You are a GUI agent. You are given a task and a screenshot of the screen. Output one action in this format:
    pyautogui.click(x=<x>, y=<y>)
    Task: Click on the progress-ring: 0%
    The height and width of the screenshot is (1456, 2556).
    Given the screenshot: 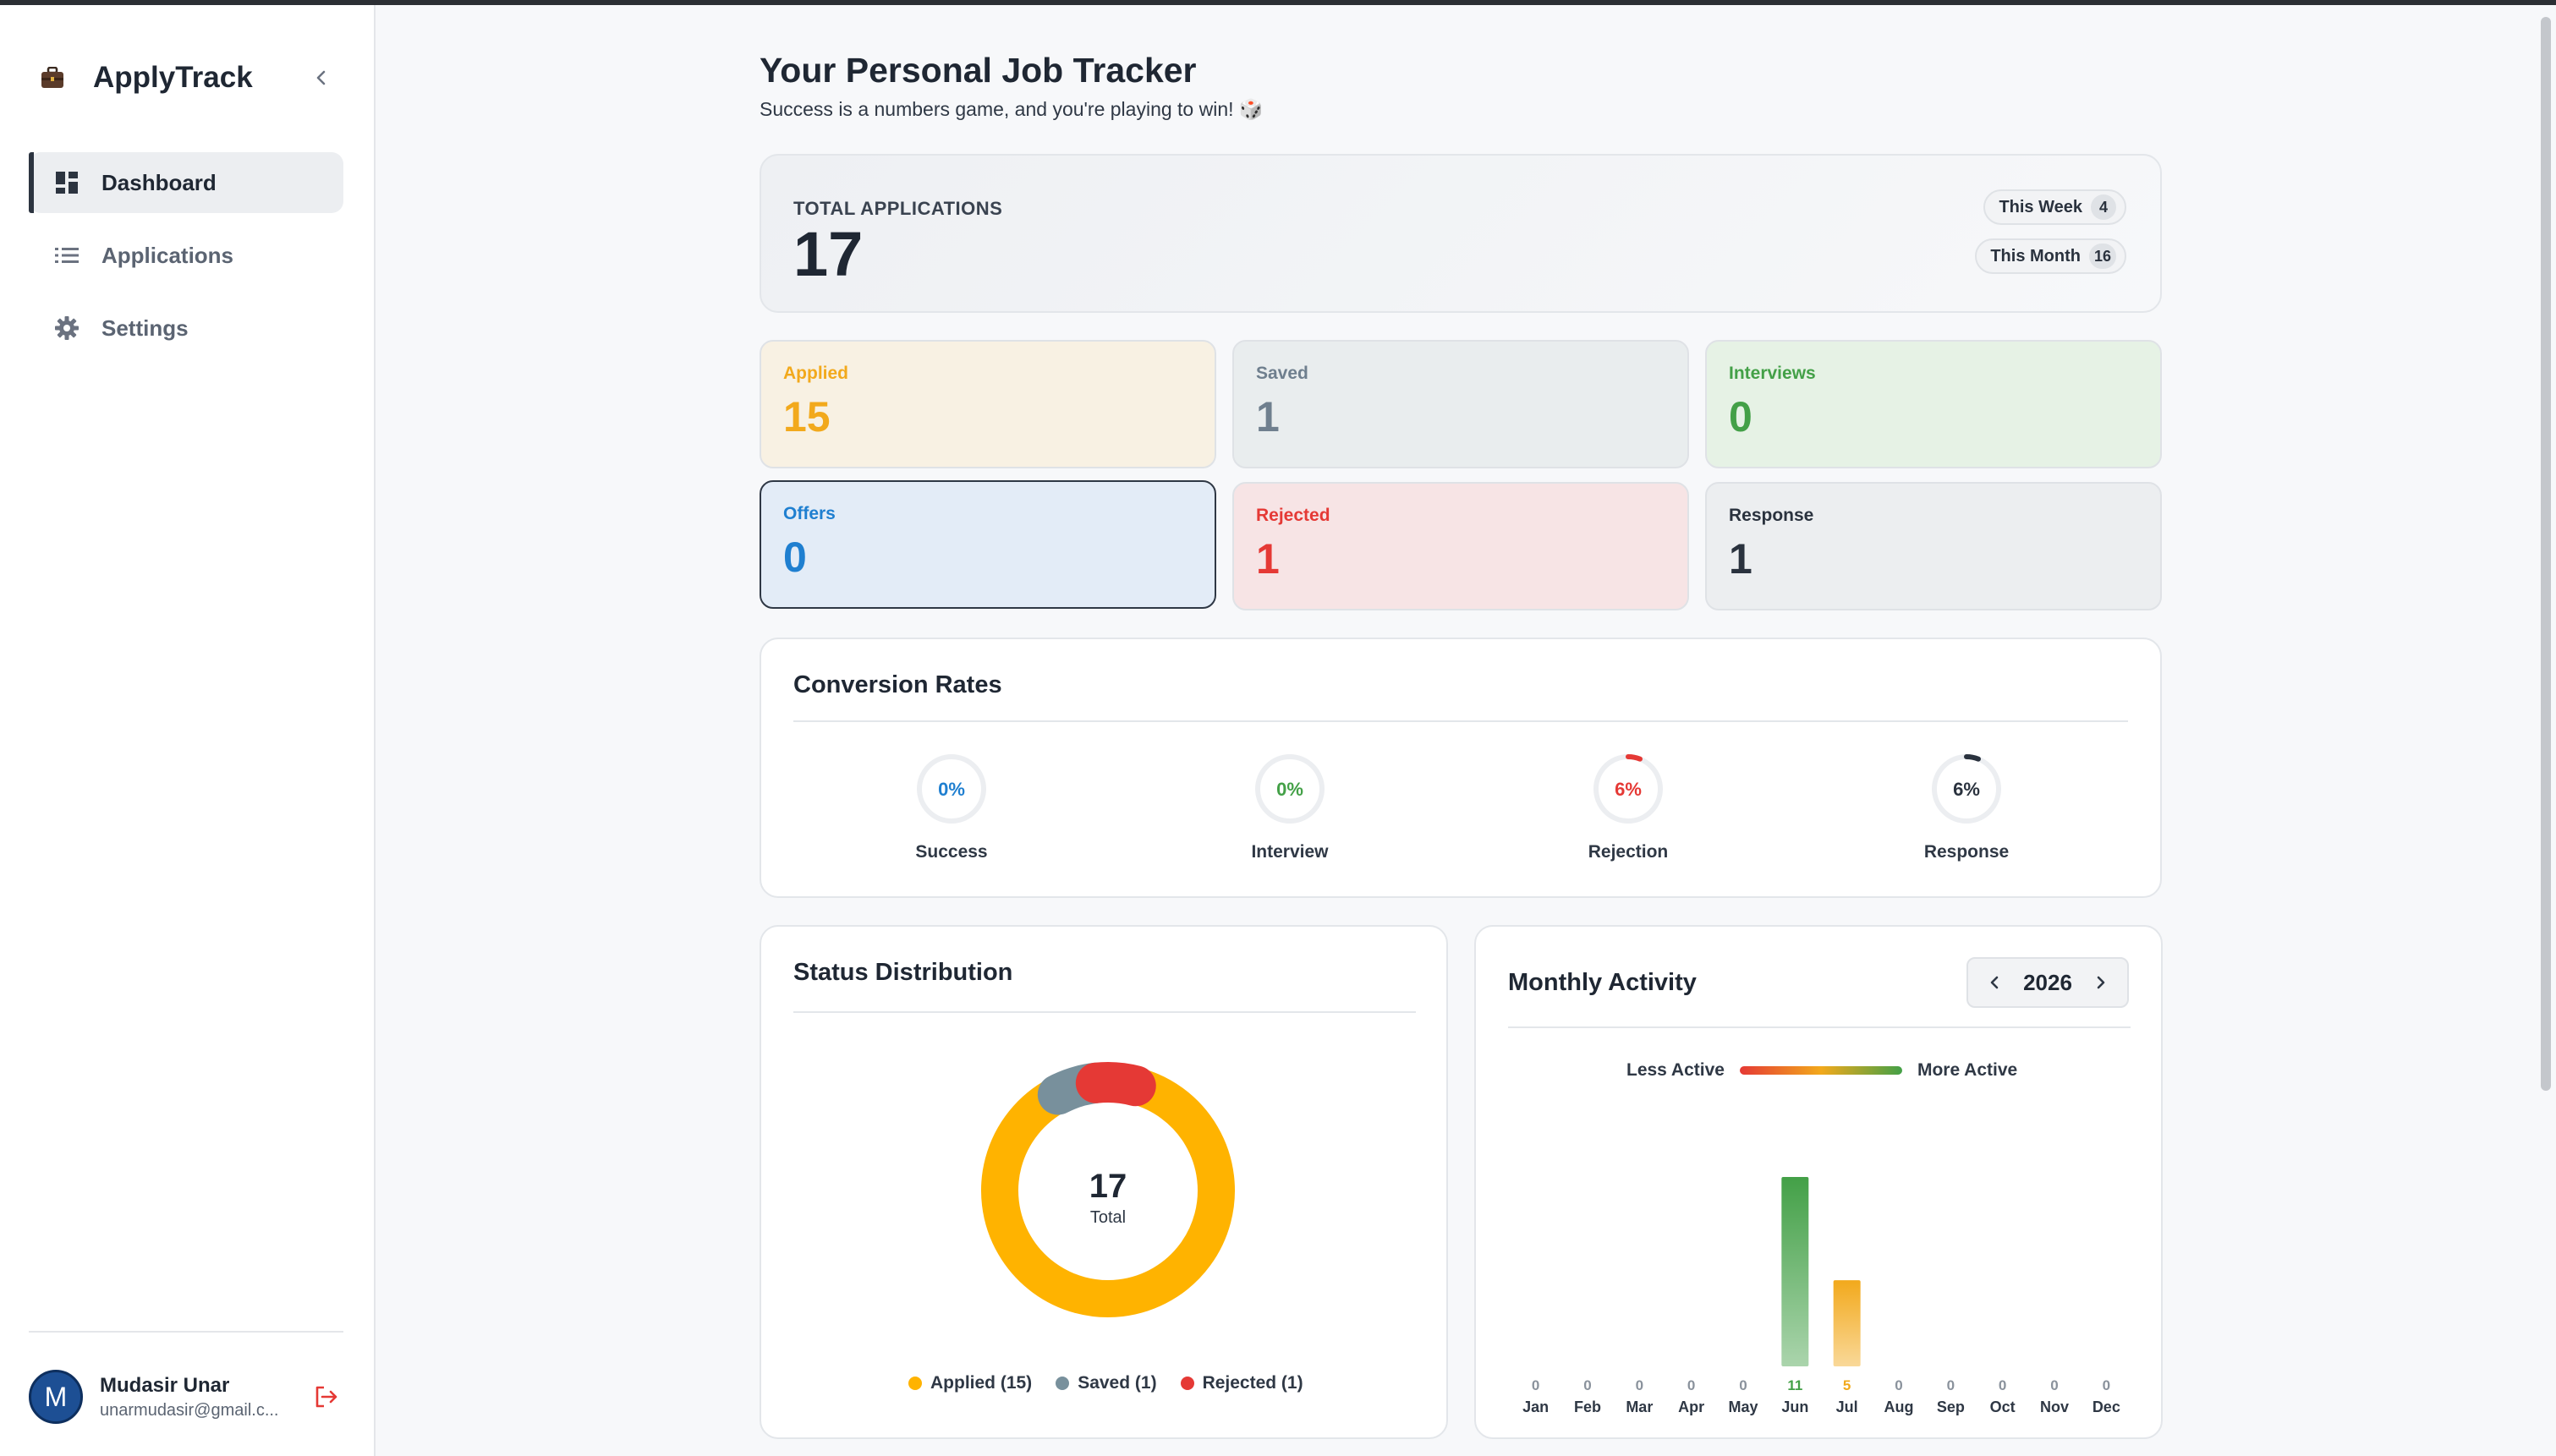 What is the action you would take?
    pyautogui.click(x=1290, y=789)
    